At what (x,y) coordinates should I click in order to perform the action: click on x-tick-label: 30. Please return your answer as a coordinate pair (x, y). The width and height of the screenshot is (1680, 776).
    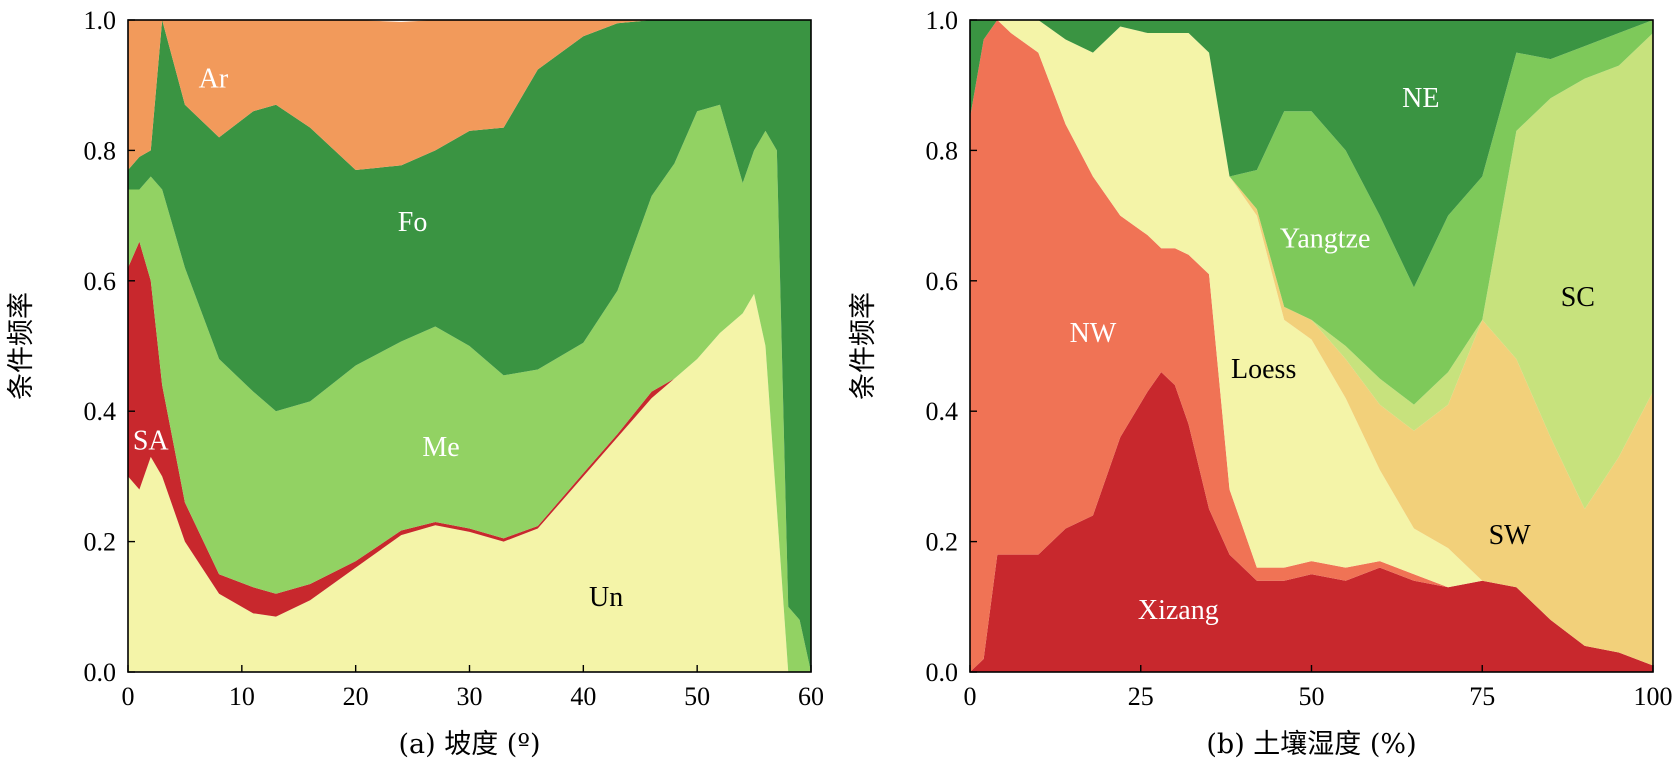
    Looking at the image, I should click on (470, 696).